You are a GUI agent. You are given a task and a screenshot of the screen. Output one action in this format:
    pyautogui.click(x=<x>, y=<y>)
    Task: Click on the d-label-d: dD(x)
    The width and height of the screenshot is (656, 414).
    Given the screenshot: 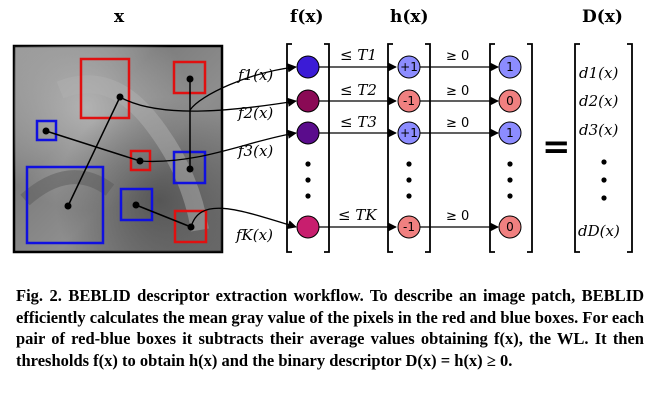 What is the action you would take?
    pyautogui.click(x=599, y=231)
    